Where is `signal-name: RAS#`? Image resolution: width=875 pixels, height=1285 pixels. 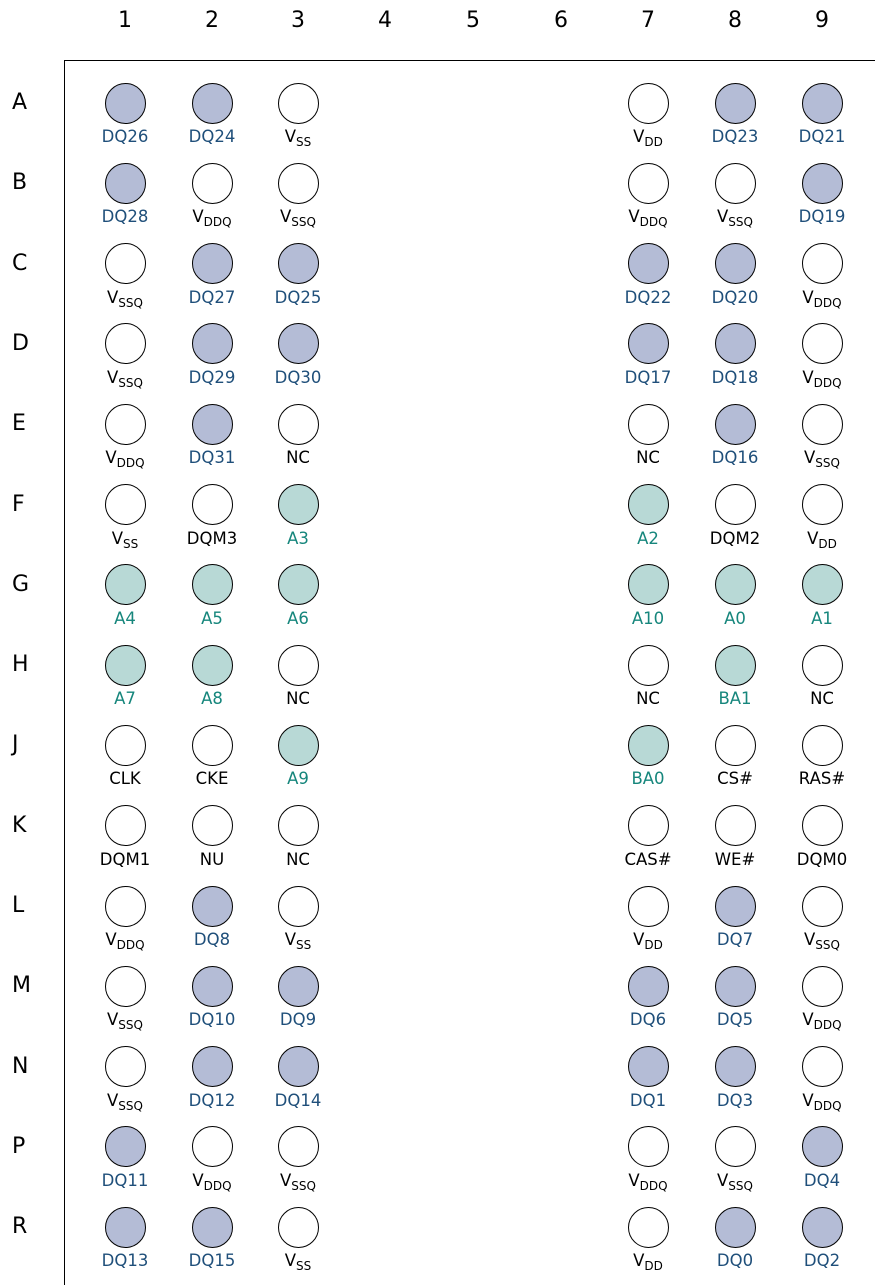
signal-name: RAS# is located at coordinates (822, 779).